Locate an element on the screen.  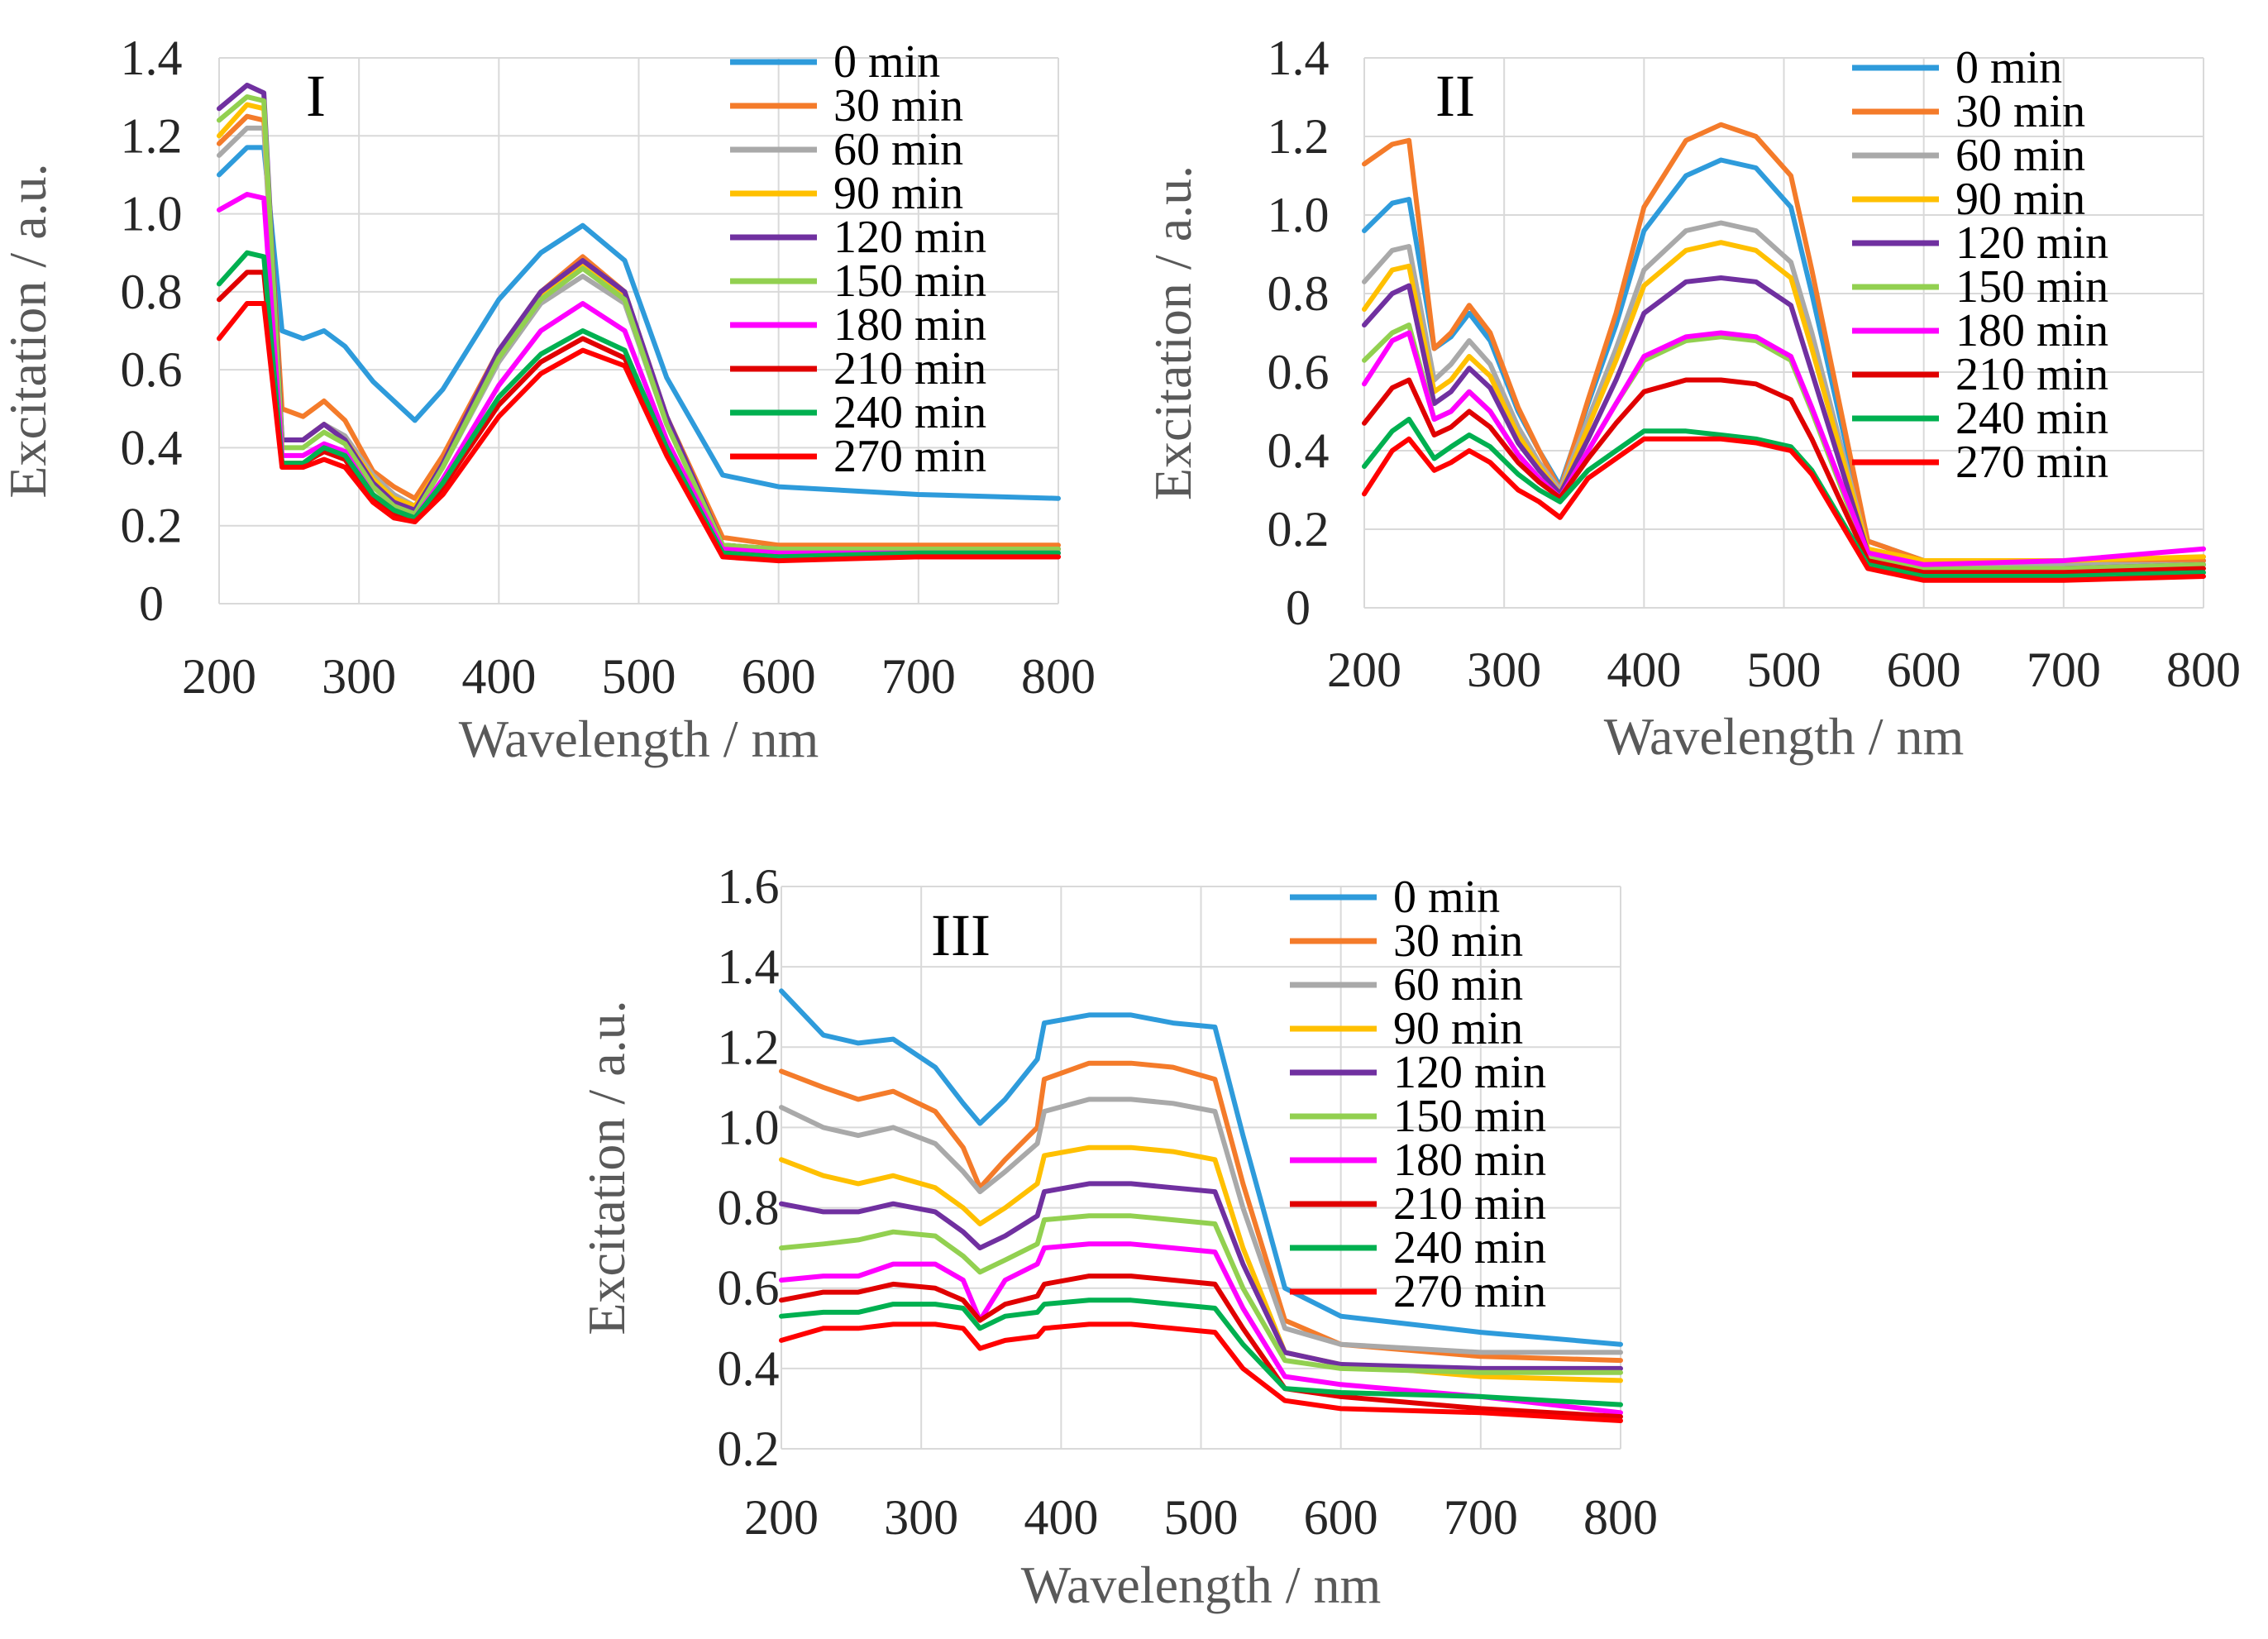
series-line-90-min is located at coordinates (1784, 401).